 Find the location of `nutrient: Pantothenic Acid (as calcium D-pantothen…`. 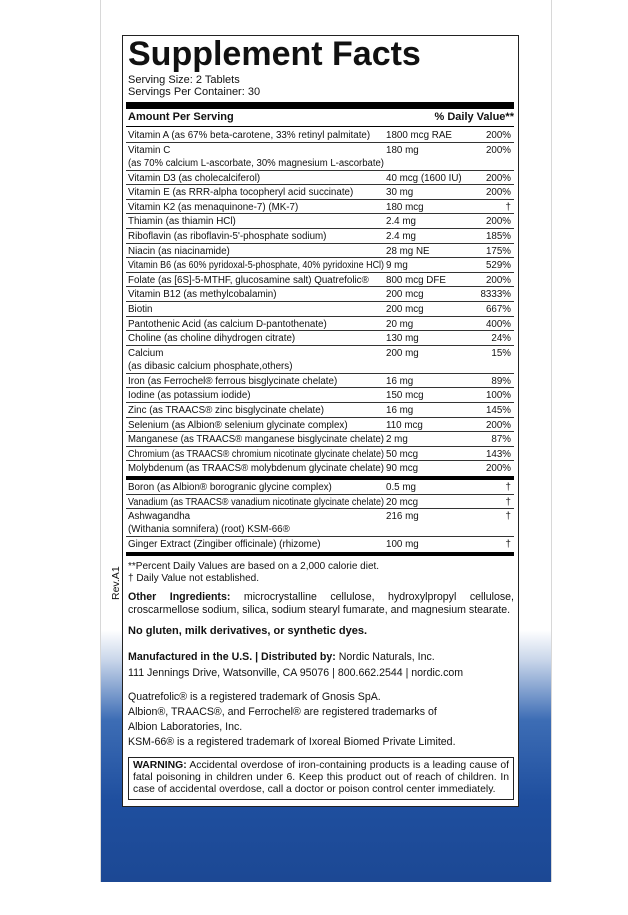

nutrient: Pantothenic Acid (as calcium D-pantothen… is located at coordinates (256, 324).